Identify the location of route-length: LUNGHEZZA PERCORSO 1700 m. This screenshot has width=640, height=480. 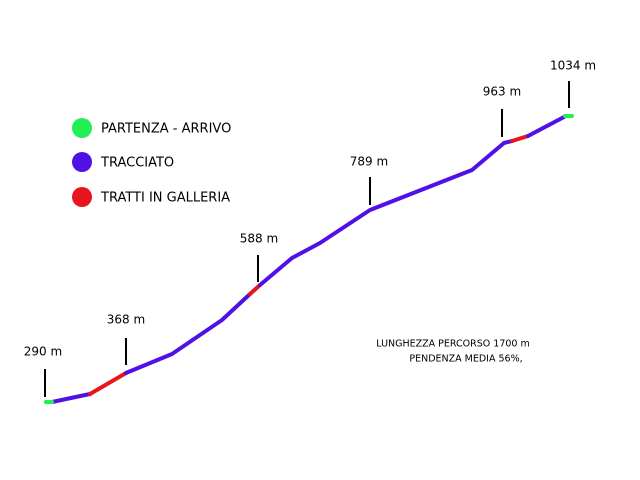
(452, 344).